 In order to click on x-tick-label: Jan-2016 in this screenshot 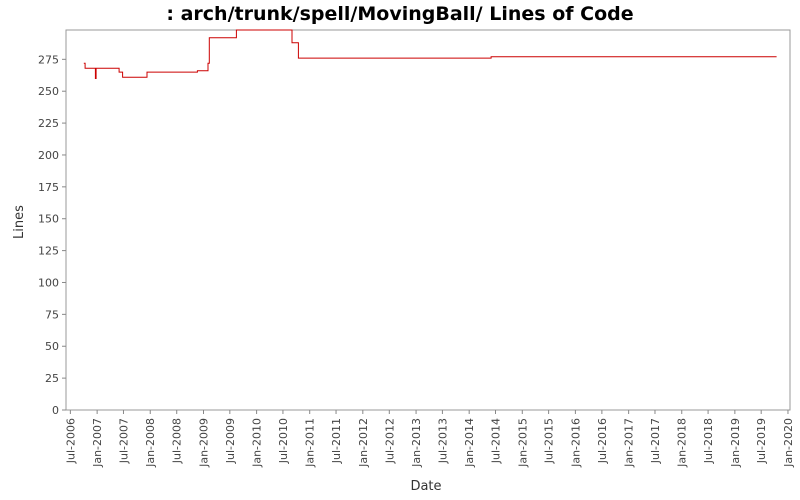, I will do `click(575, 443)`.